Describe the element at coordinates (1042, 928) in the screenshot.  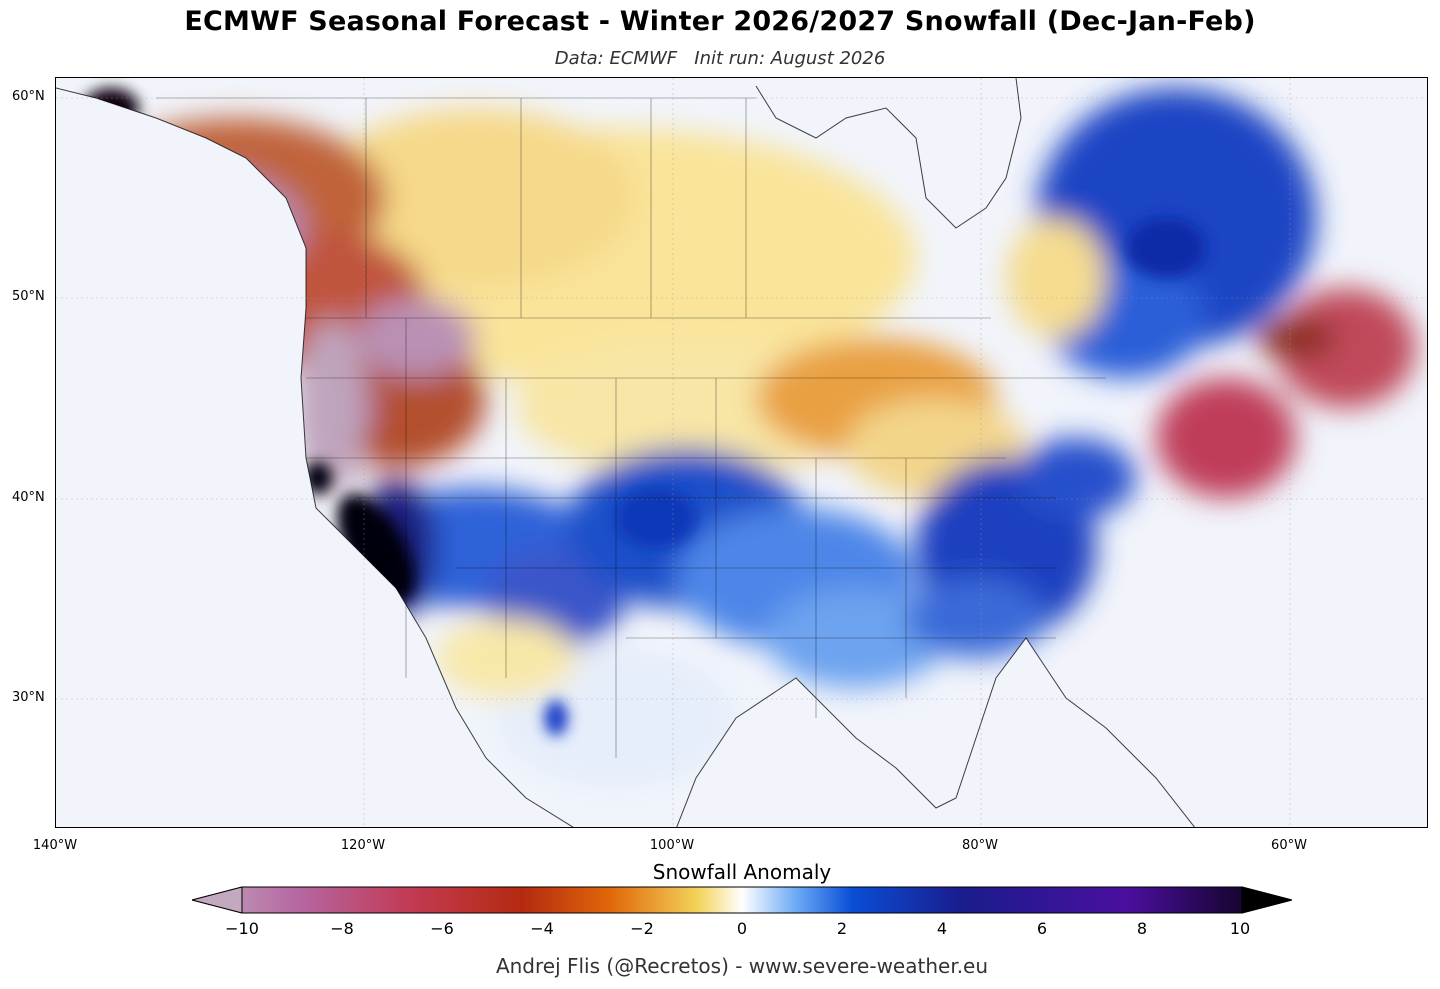
I see `colorbar-tick-label: 6` at that location.